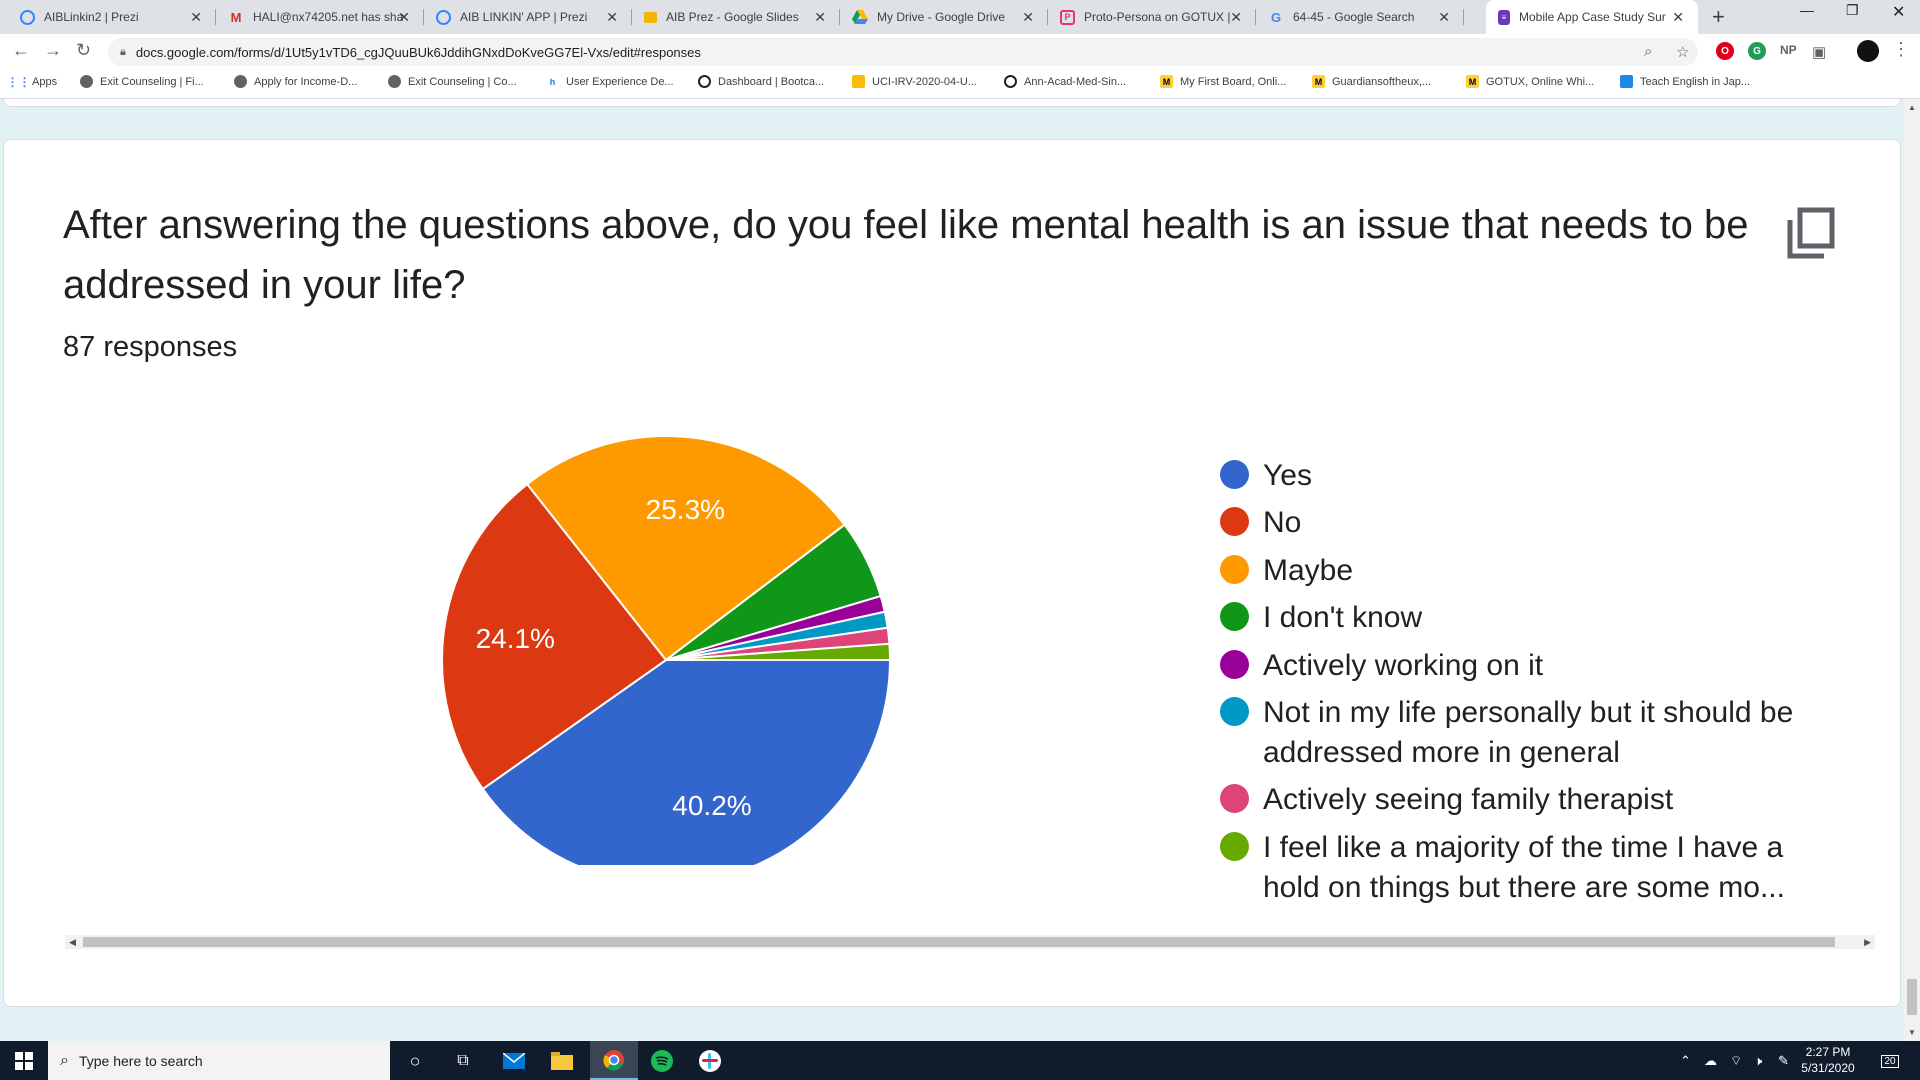 The image size is (1920, 1080). I want to click on horizontal-scrollbar: ◀ ▶, so click(970, 942).